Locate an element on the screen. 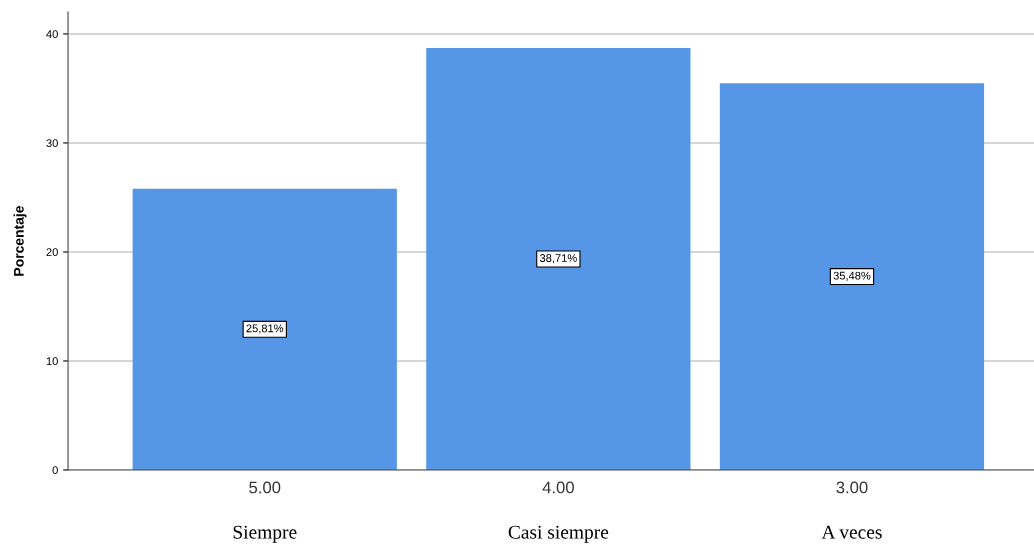 The width and height of the screenshot is (1034, 552). data-label: 38,71% is located at coordinates (558, 259).